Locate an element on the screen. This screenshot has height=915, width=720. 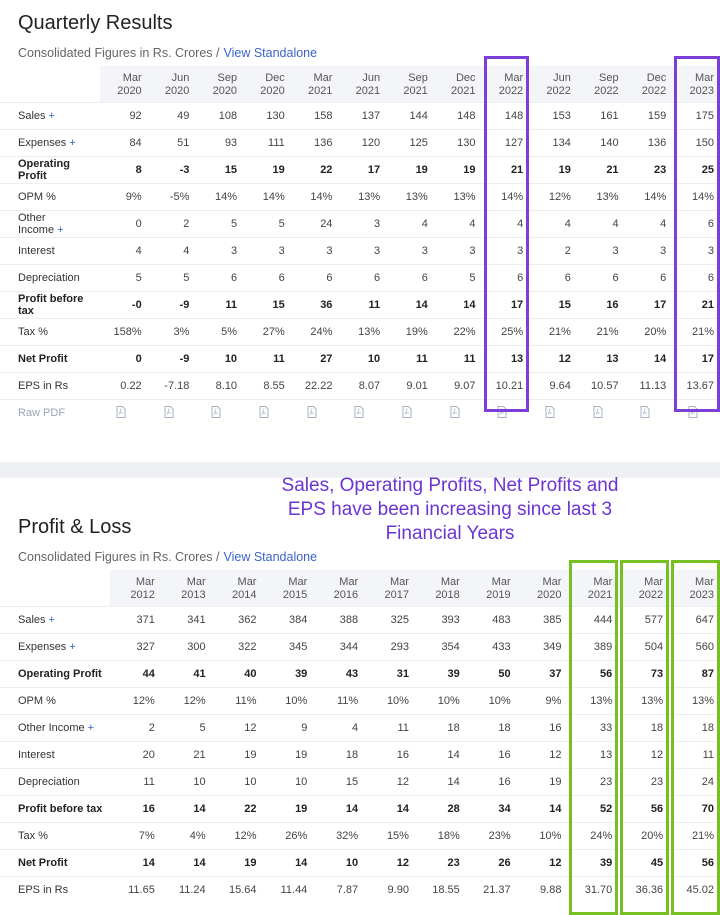
cell: 31 is located at coordinates (389, 674).